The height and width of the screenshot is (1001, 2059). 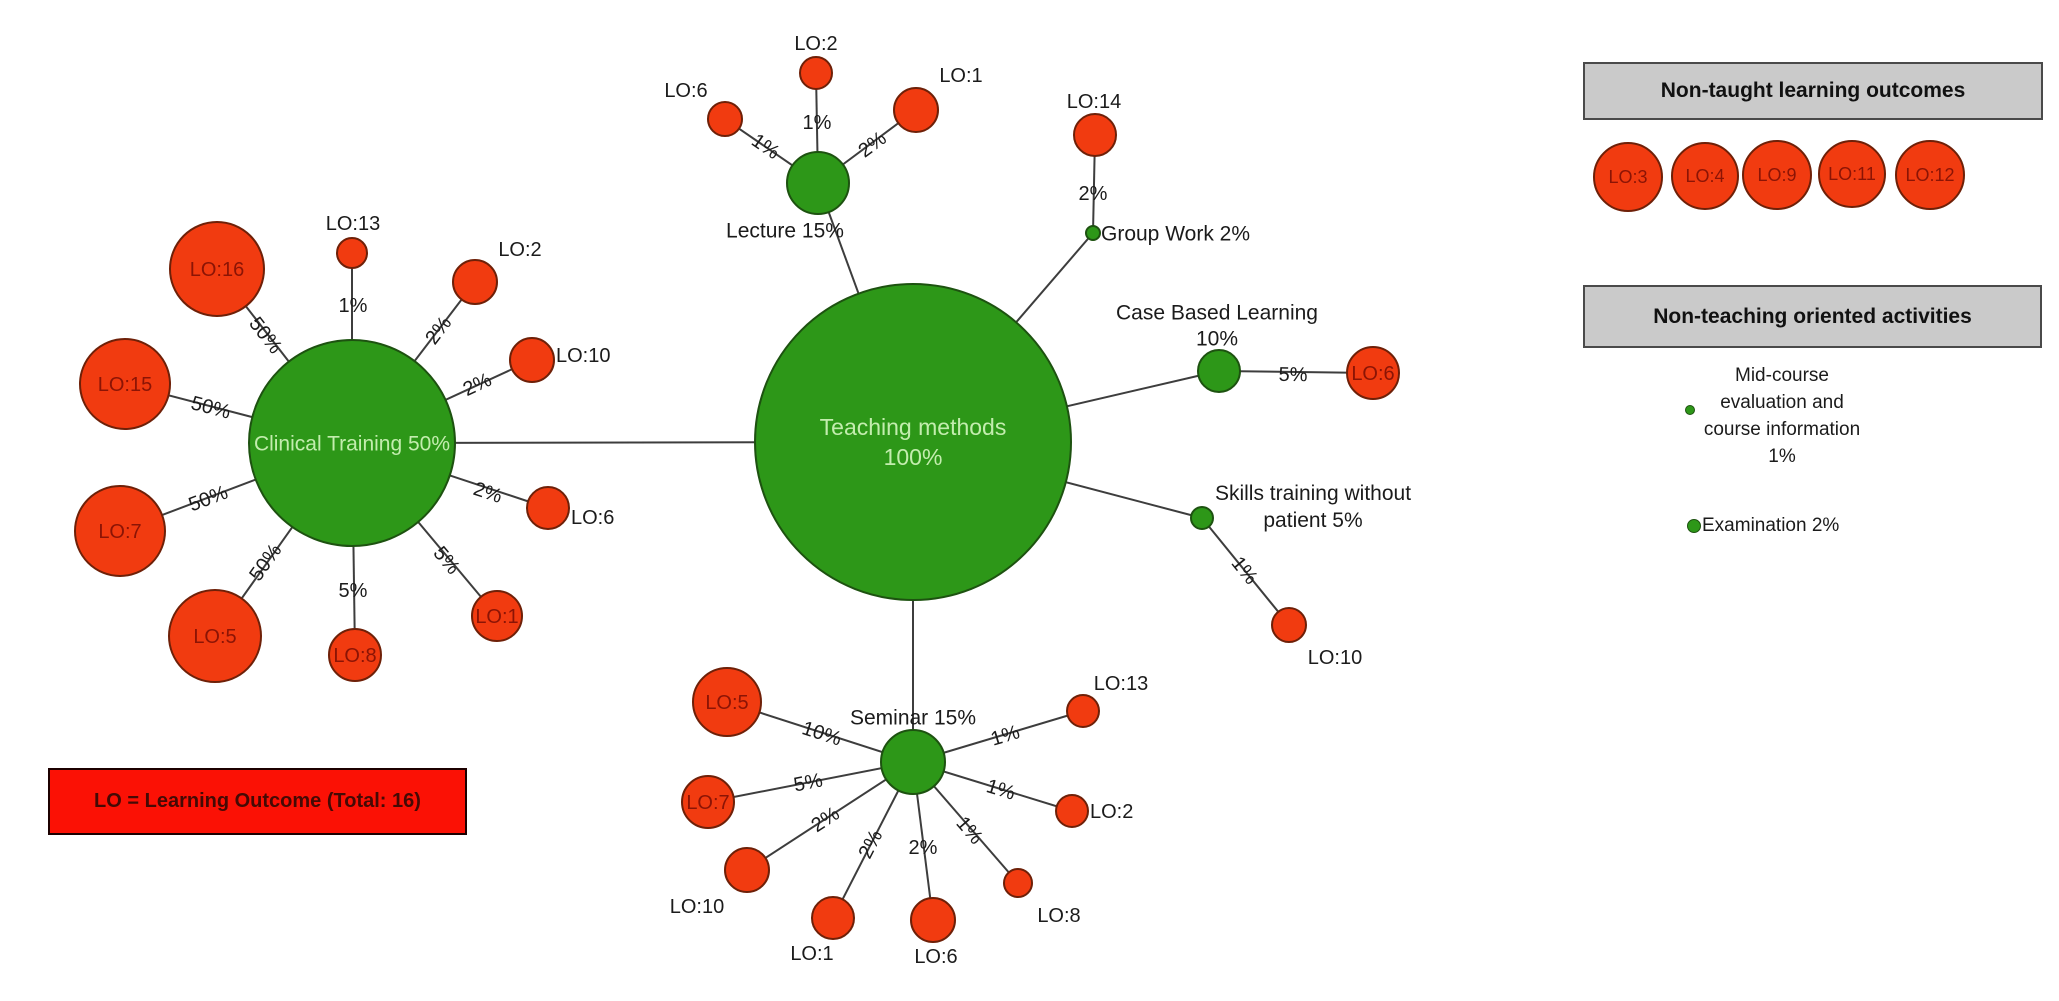 I want to click on lo-note-box: LO = Learning Outcome (Total: 16), so click(x=257, y=801).